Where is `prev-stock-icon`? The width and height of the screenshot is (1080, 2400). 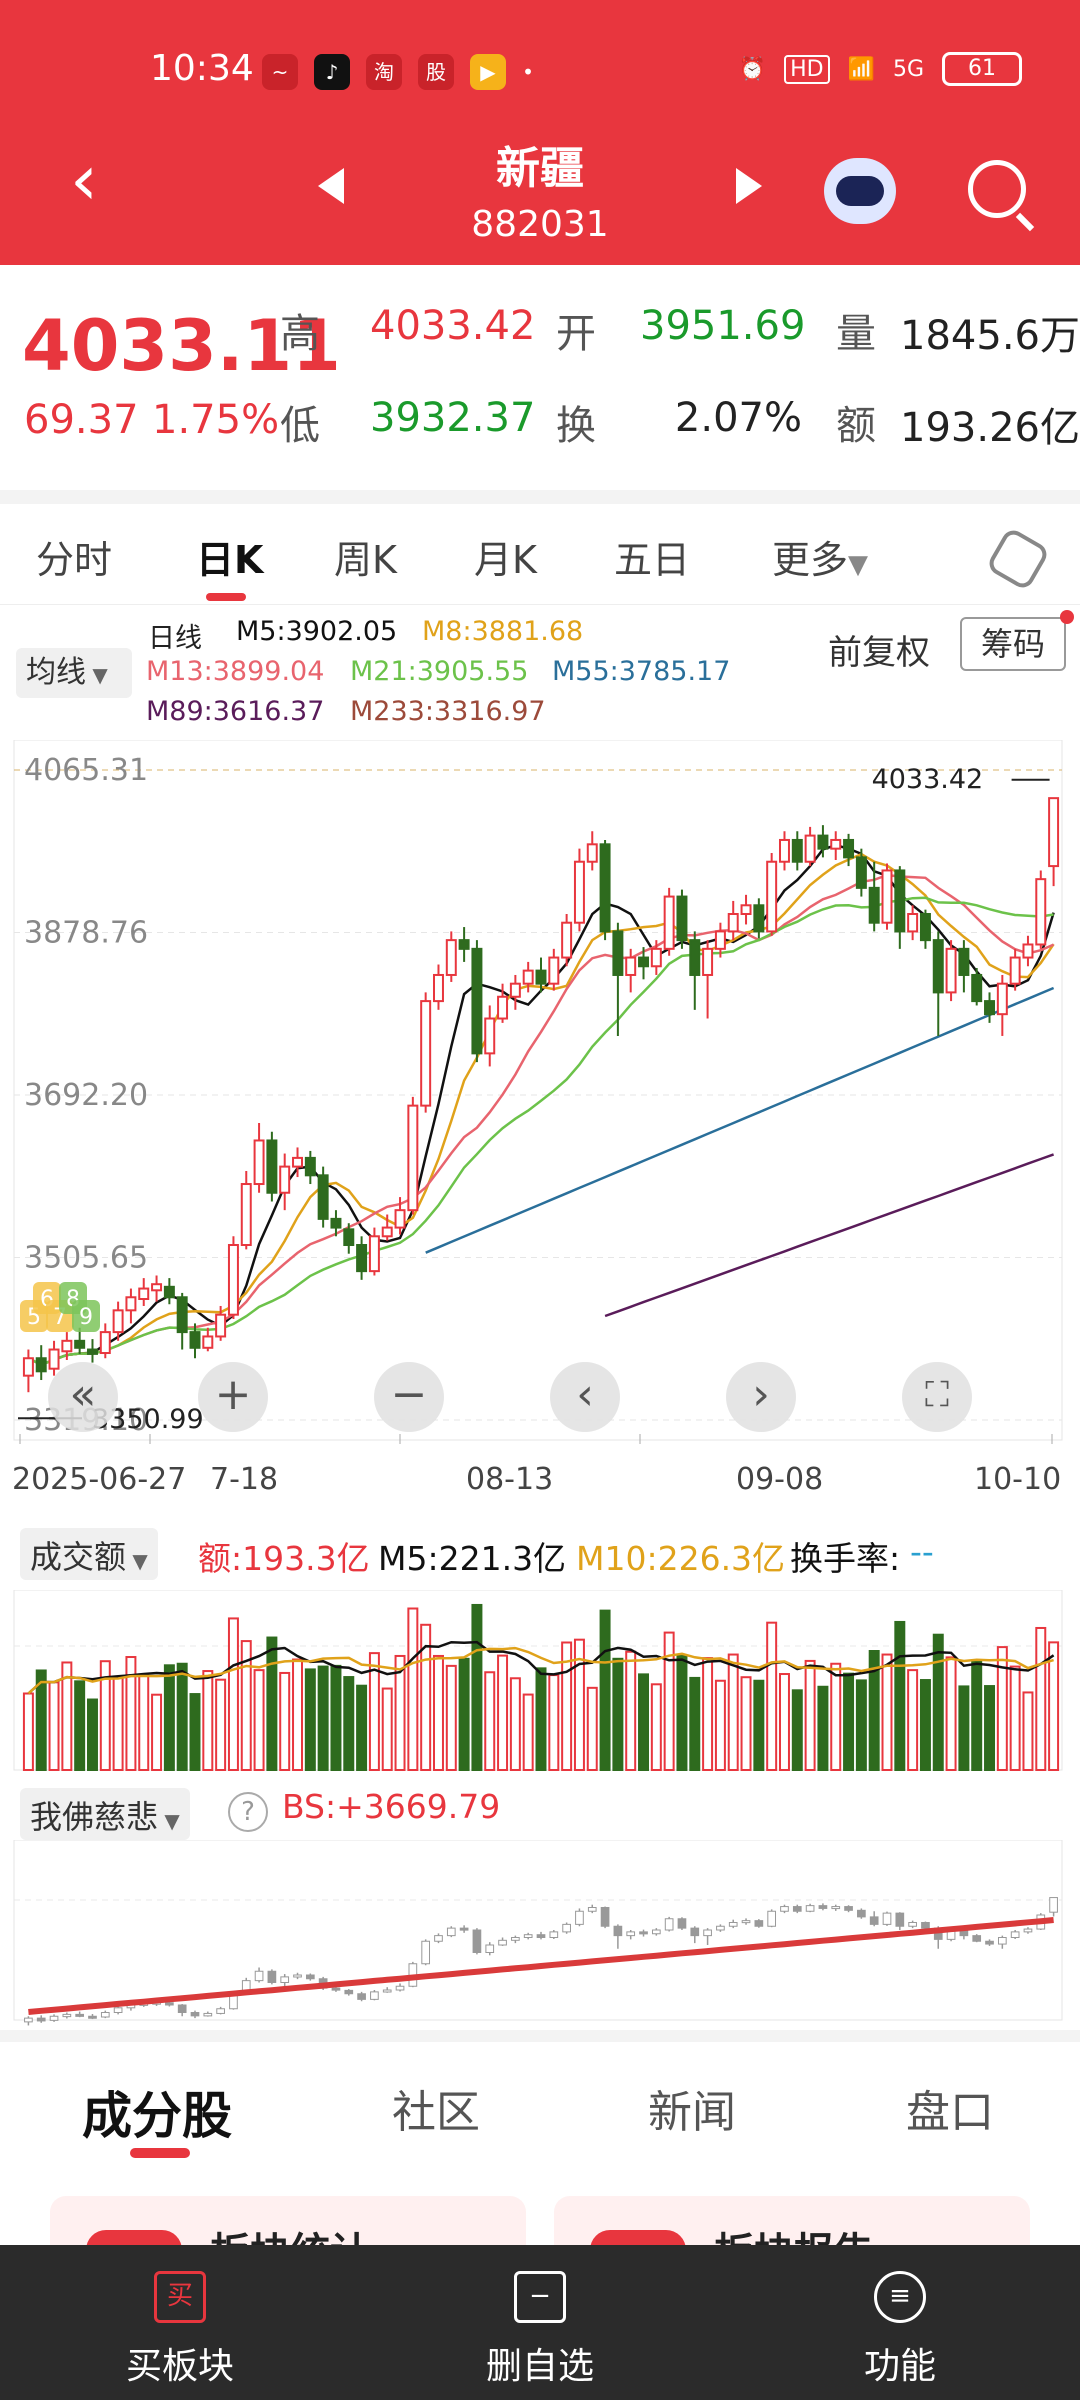
prev-stock-icon is located at coordinates (331, 186).